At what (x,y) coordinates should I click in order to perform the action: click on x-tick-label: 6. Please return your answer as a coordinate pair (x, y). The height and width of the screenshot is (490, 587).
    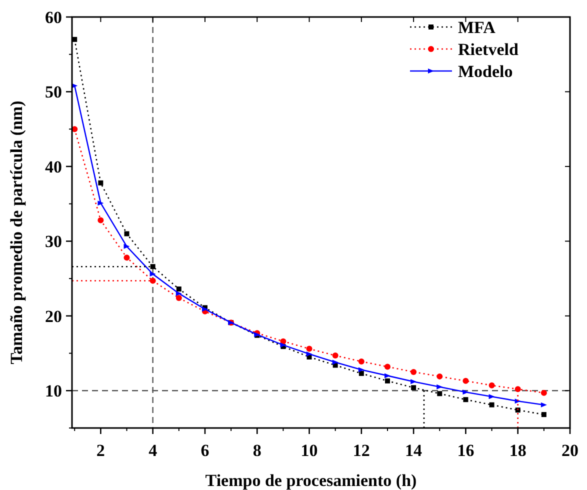
    Looking at the image, I should click on (205, 450).